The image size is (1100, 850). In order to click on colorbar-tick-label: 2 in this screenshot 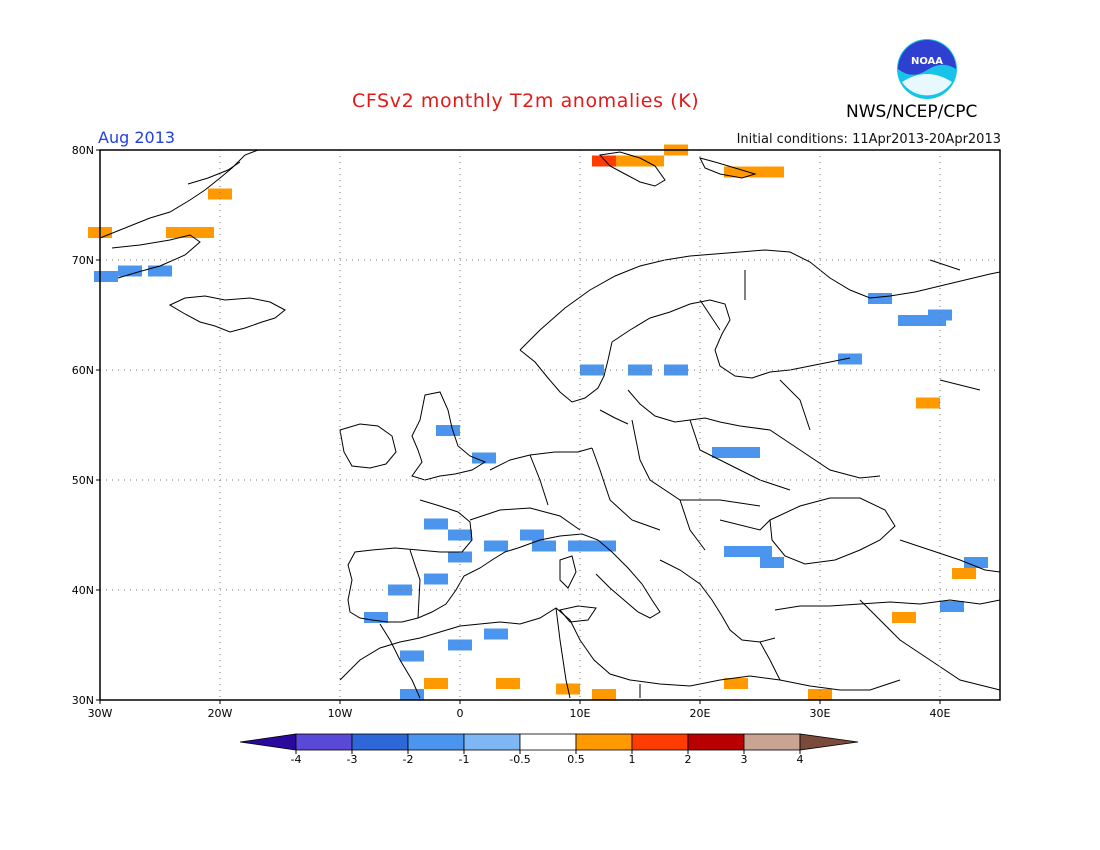, I will do `click(688, 759)`.